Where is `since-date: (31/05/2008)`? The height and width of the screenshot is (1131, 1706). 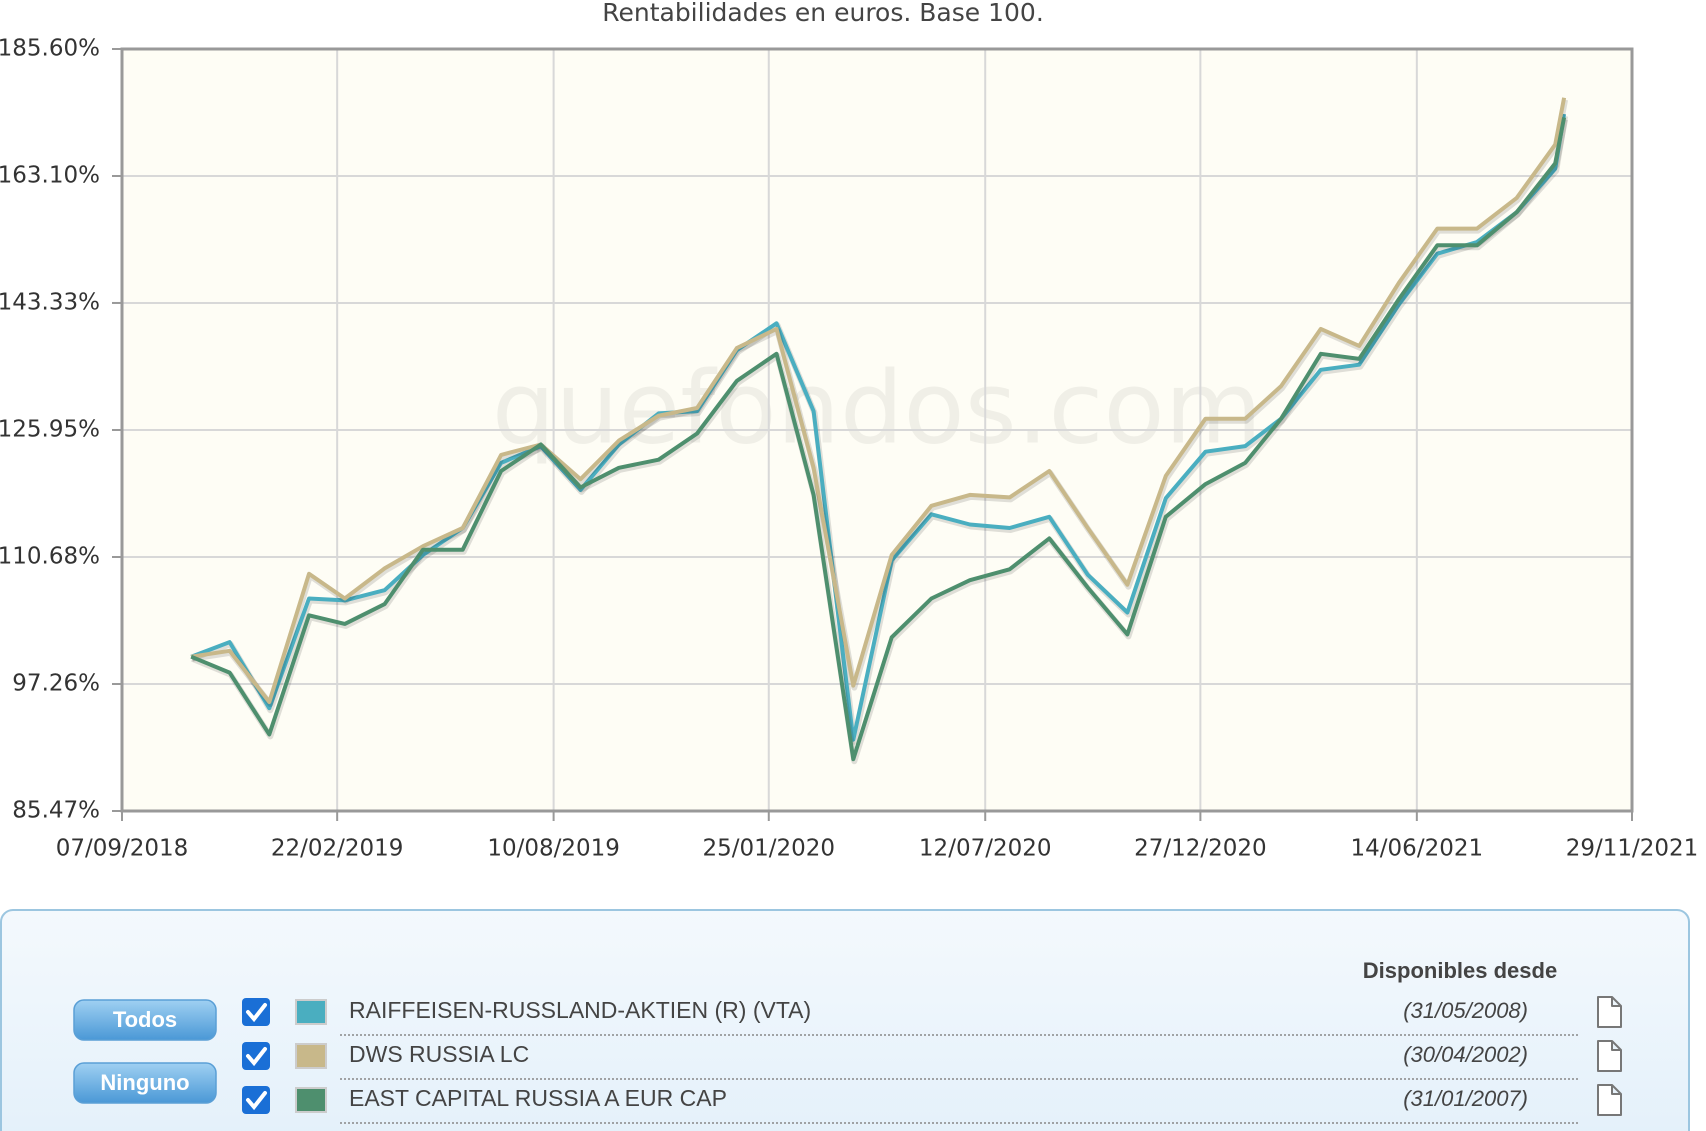
since-date: (31/05/2008) is located at coordinates (1465, 1010).